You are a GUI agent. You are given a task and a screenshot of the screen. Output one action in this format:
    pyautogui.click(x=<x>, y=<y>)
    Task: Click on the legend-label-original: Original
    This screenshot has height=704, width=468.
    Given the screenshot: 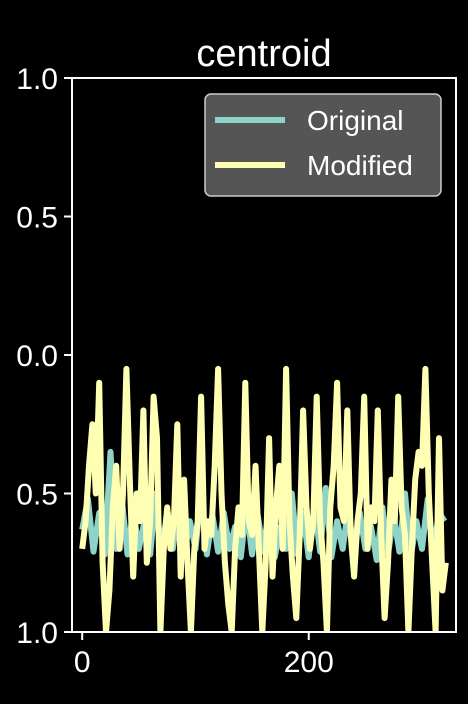 What is the action you would take?
    pyautogui.click(x=355, y=120)
    